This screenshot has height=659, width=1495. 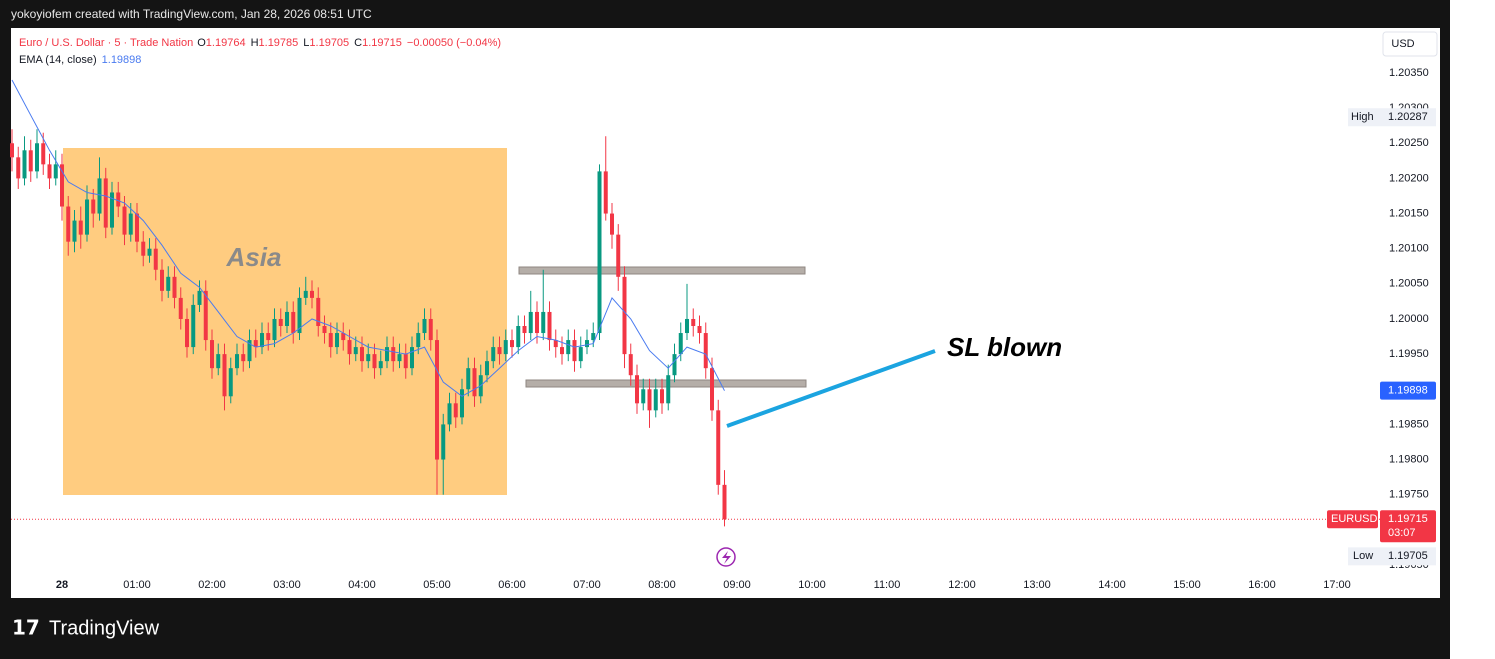 What do you see at coordinates (1408, 526) in the screenshot?
I see `last-tag-bg` at bounding box center [1408, 526].